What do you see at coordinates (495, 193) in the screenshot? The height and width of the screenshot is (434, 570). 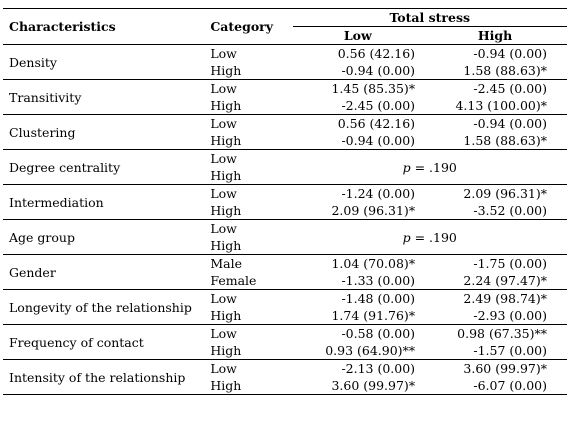 I see `stress-high-value: 2.09 (96.31)*` at bounding box center [495, 193].